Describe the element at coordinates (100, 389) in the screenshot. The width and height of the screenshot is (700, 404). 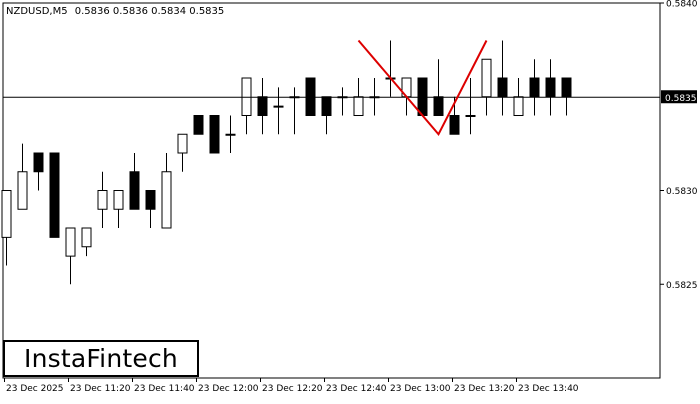
I see `x-tick-label: 23 Dec 11:20` at that location.